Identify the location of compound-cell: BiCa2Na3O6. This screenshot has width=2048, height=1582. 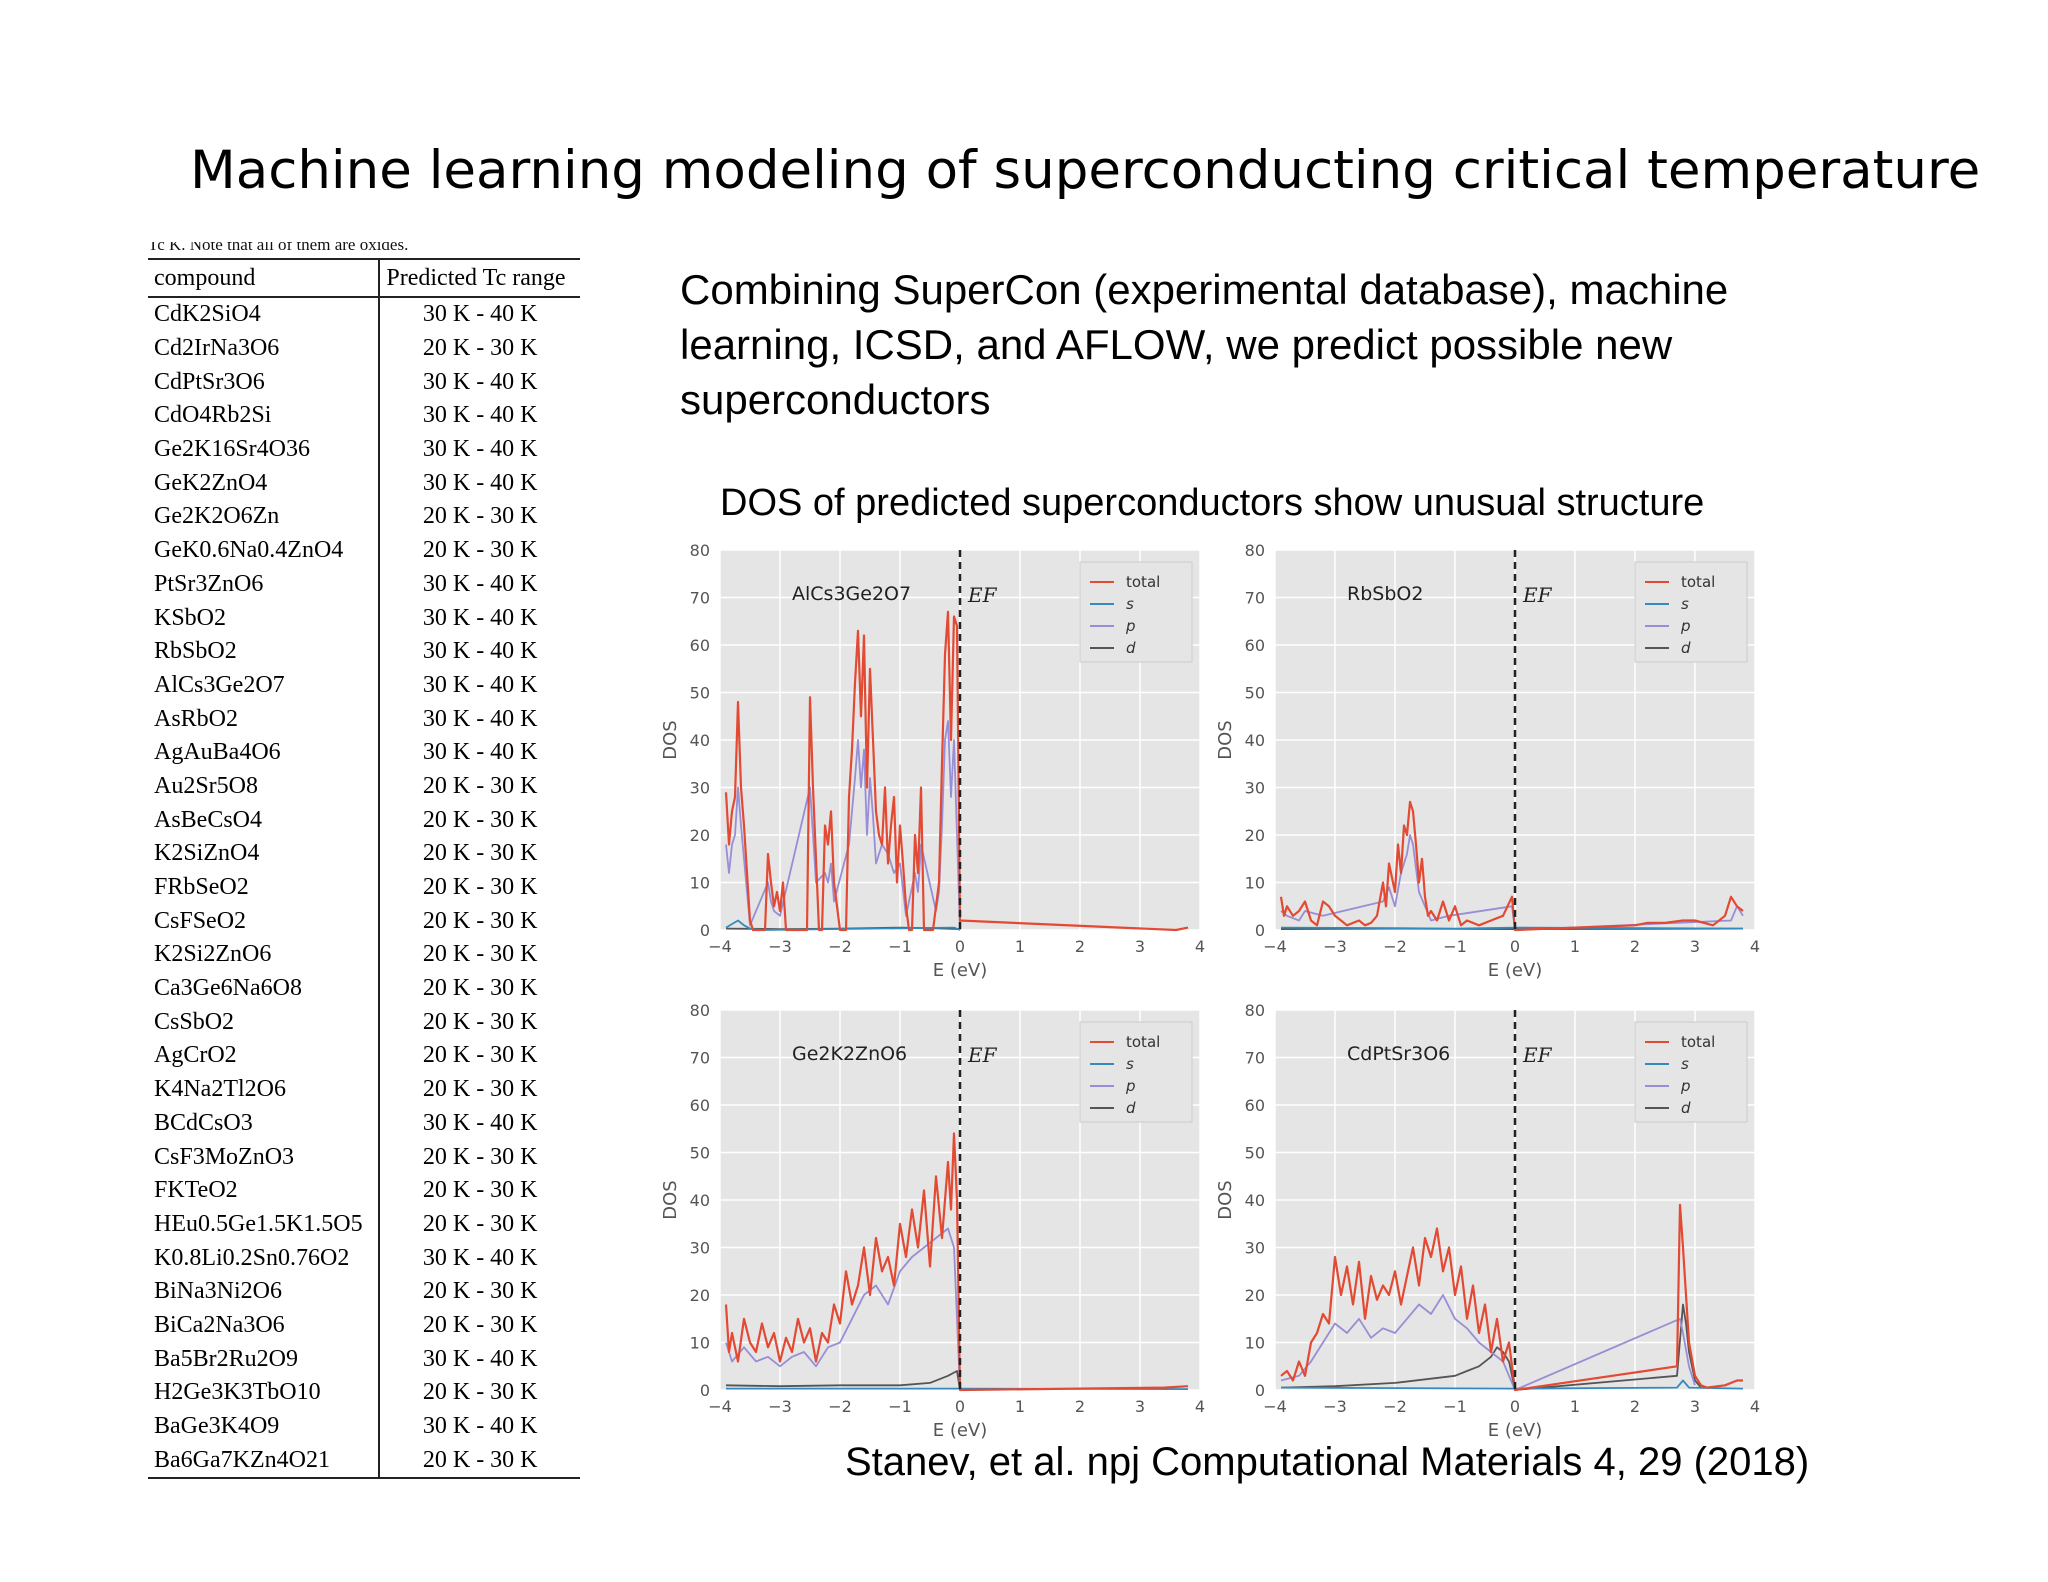
(219, 1324).